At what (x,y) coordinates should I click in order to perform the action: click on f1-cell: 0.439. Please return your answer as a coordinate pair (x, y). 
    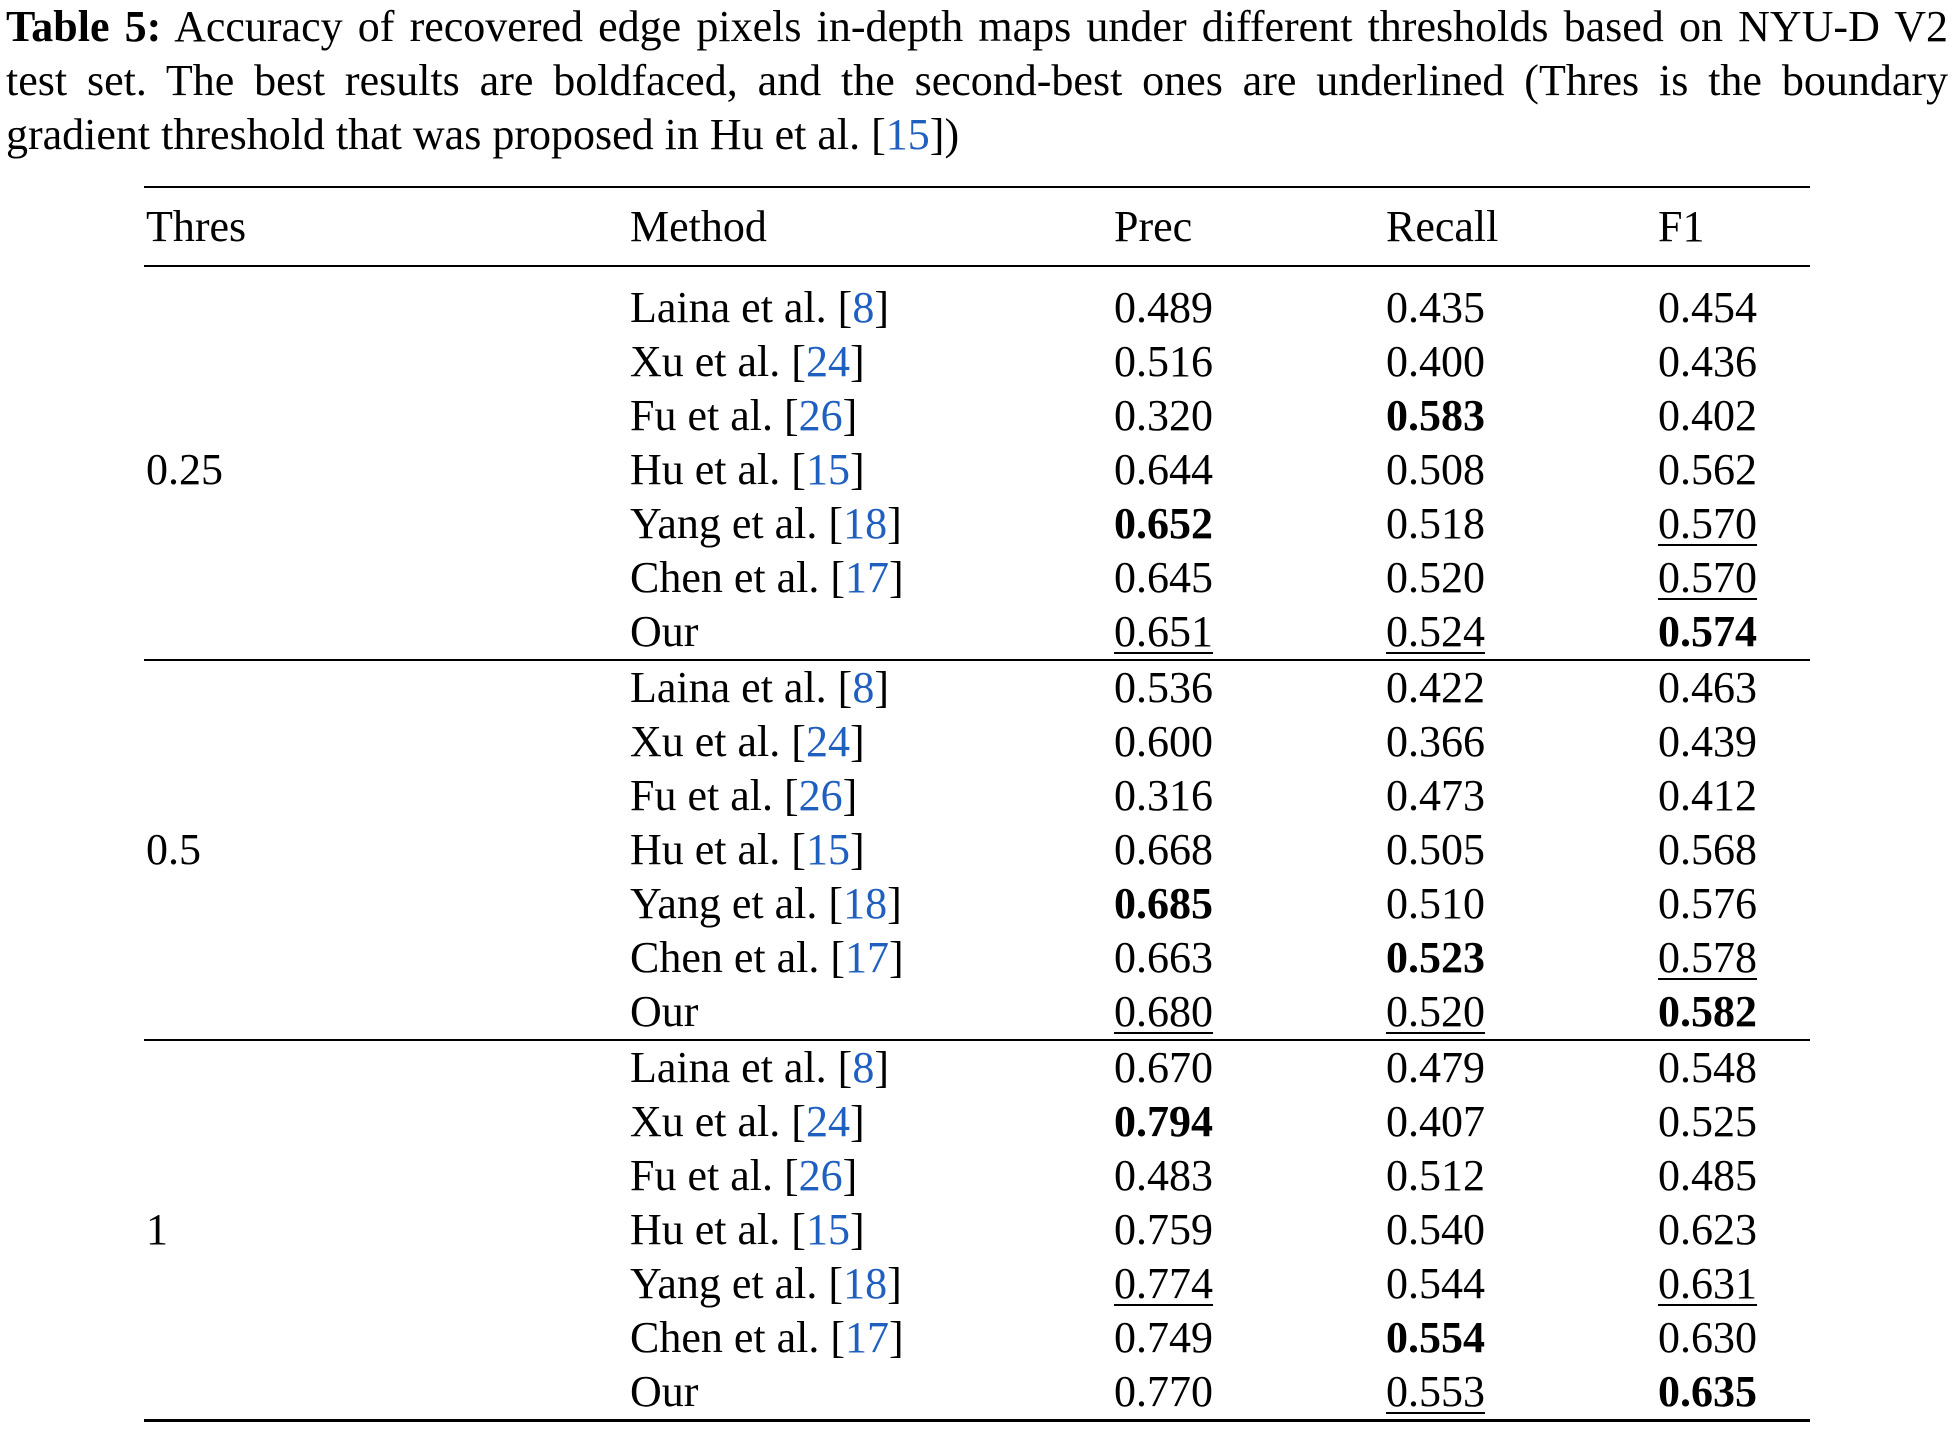
    Looking at the image, I should click on (1707, 741).